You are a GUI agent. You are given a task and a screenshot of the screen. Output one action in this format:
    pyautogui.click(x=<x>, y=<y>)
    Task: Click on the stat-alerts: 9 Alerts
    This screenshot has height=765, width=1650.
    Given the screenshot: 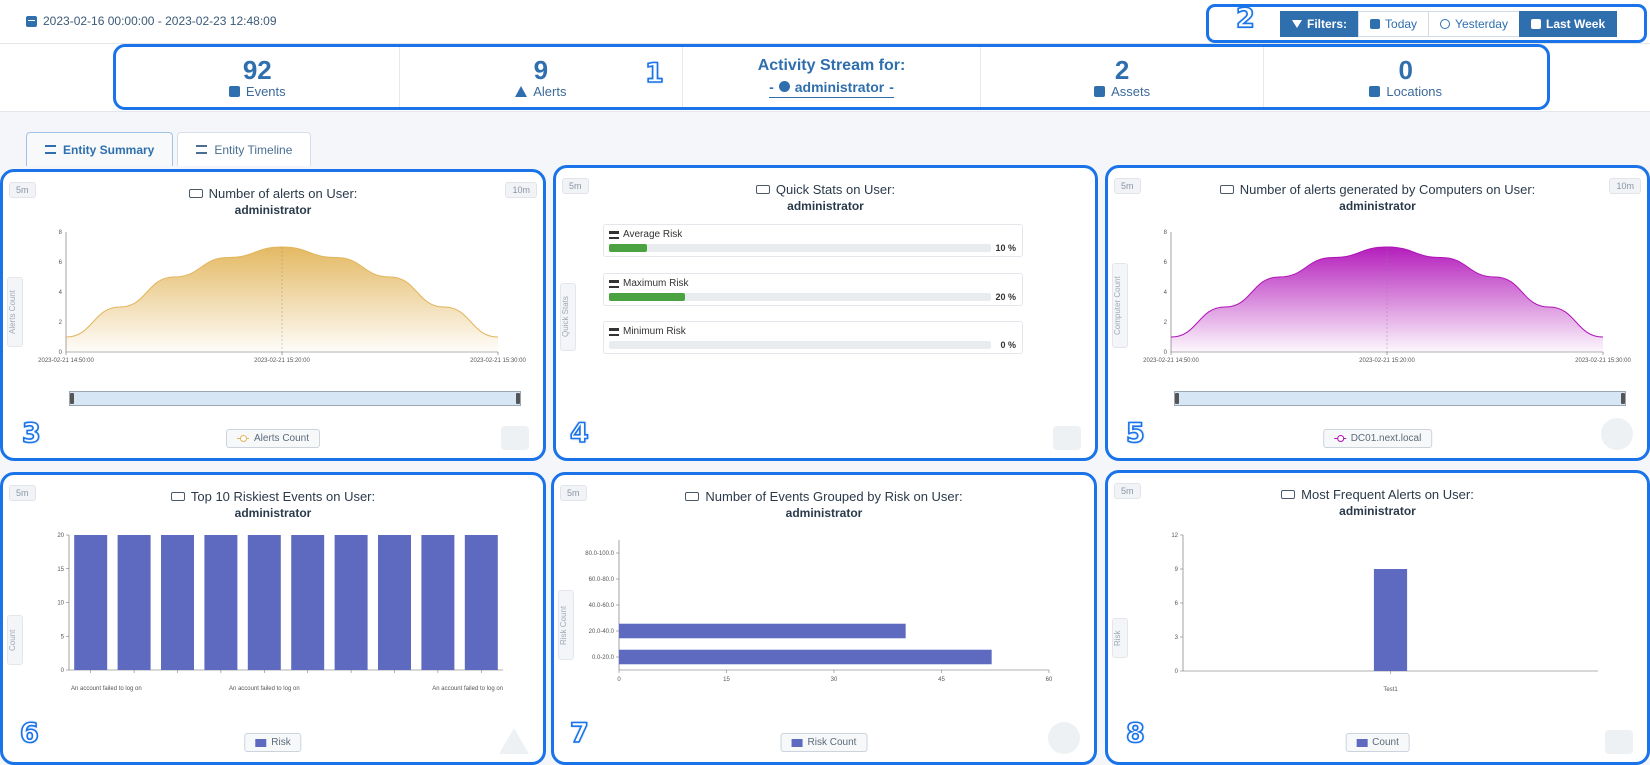 What is the action you would take?
    pyautogui.click(x=542, y=77)
    